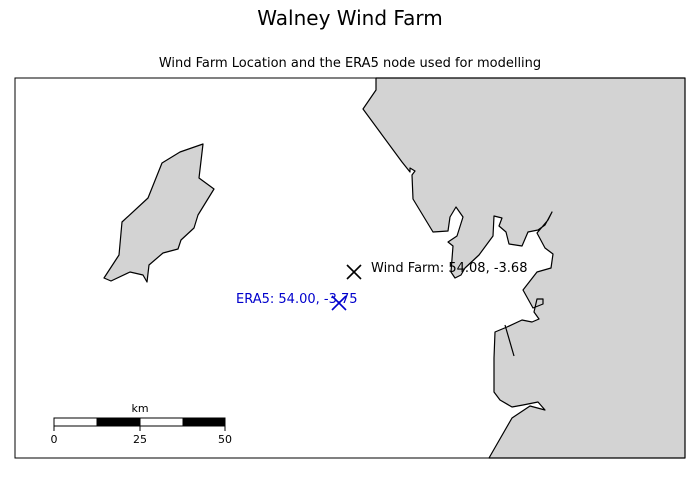 Image resolution: width=700 pixels, height=500 pixels. Describe the element at coordinates (297, 299) in the screenshot. I see `era5-node-label: ERA5: 54.00, -3.75` at that location.